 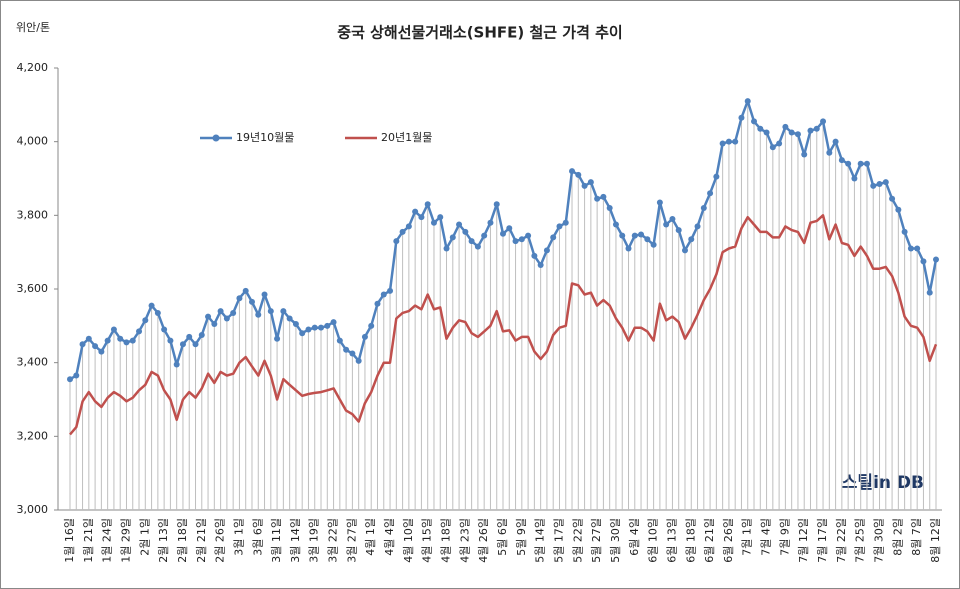 What do you see at coordinates (144, 537) in the screenshot?
I see `x-tick-label: 2월 1일` at bounding box center [144, 537].